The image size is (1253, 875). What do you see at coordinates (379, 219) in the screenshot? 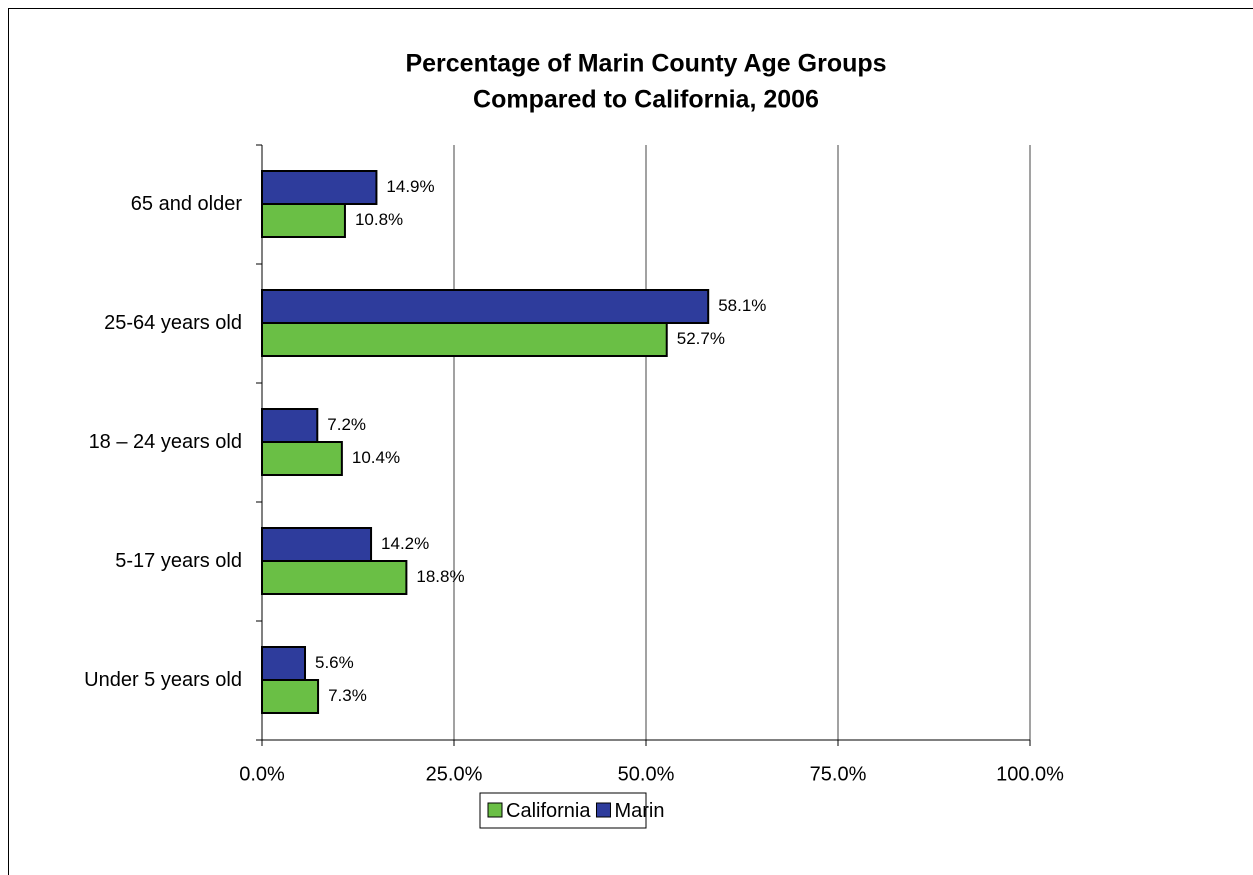
I see `data-label: 10.8%` at bounding box center [379, 219].